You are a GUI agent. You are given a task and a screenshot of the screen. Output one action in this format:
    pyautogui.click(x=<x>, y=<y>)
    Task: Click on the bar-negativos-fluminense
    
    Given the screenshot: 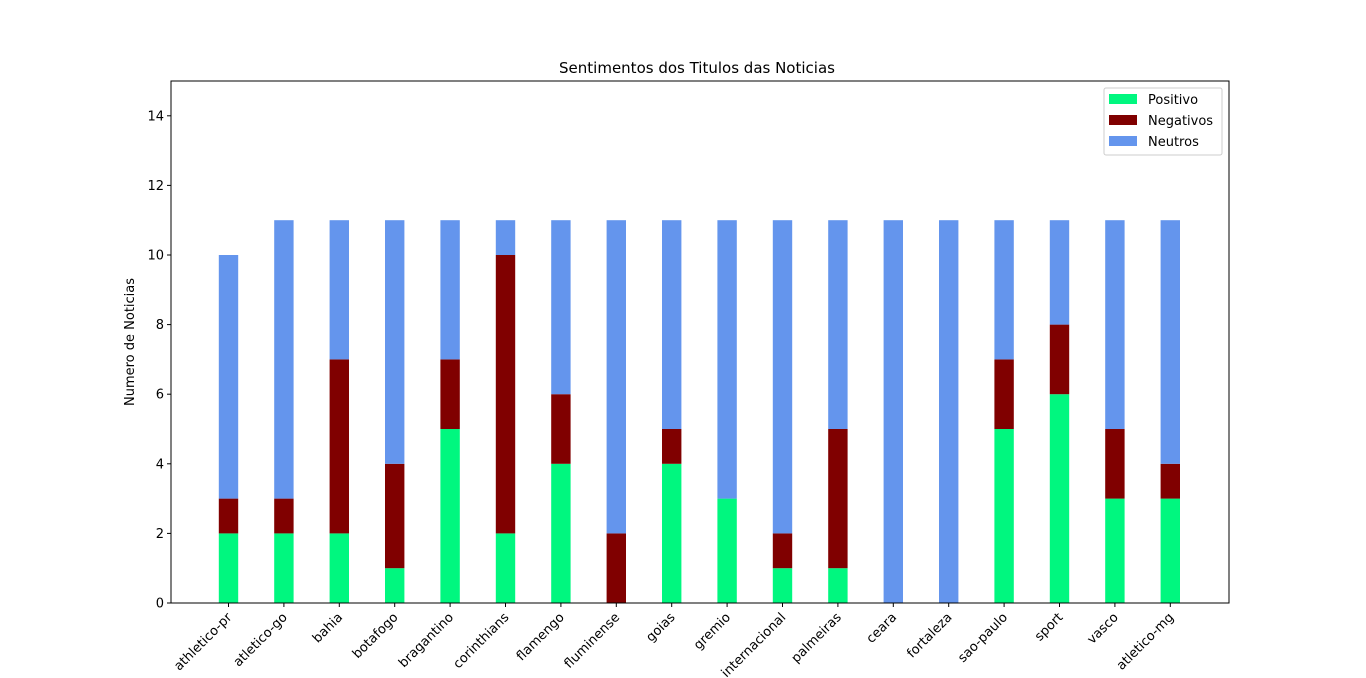 What is the action you would take?
    pyautogui.click(x=616, y=568)
    